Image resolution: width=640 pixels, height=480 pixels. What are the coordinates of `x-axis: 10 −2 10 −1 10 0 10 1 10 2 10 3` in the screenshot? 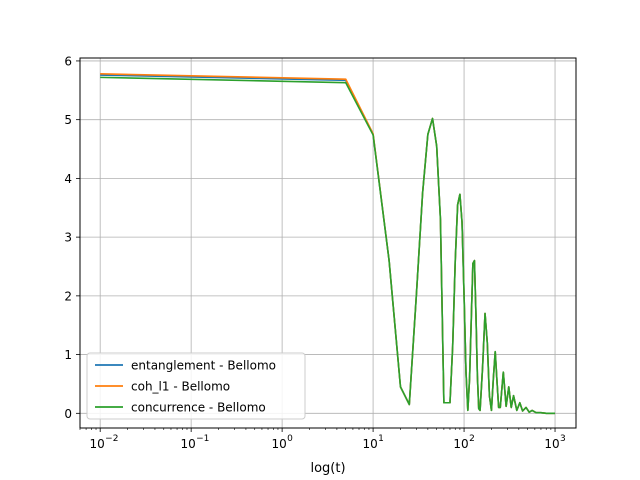 It's located at (322, 439).